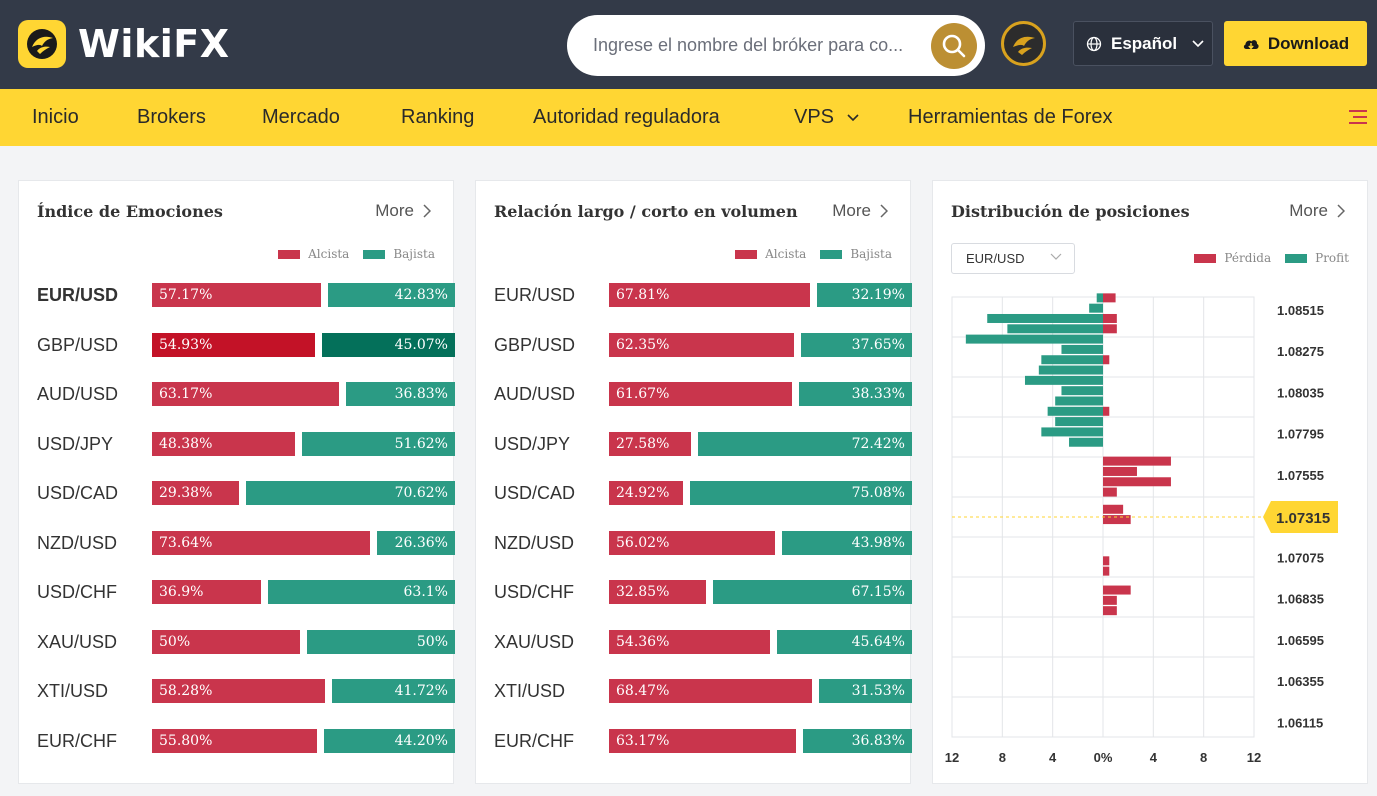 The height and width of the screenshot is (796, 1377). Describe the element at coordinates (246, 394) in the screenshot. I see `ratio-row: AUD/USD 63.17% 36.83%` at that location.